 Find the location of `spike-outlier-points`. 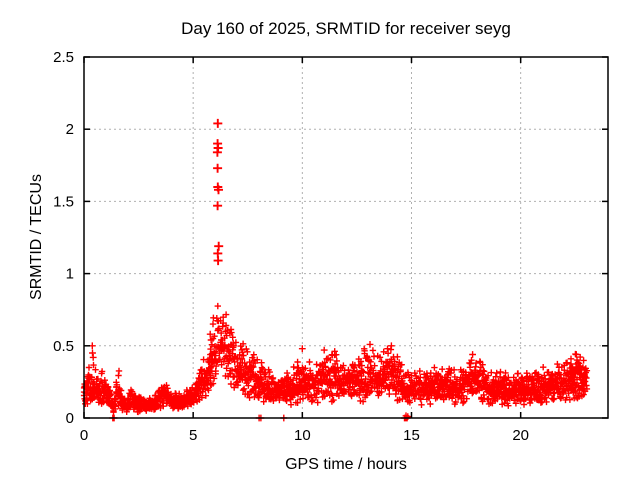

spike-outlier-points is located at coordinates (218, 192).